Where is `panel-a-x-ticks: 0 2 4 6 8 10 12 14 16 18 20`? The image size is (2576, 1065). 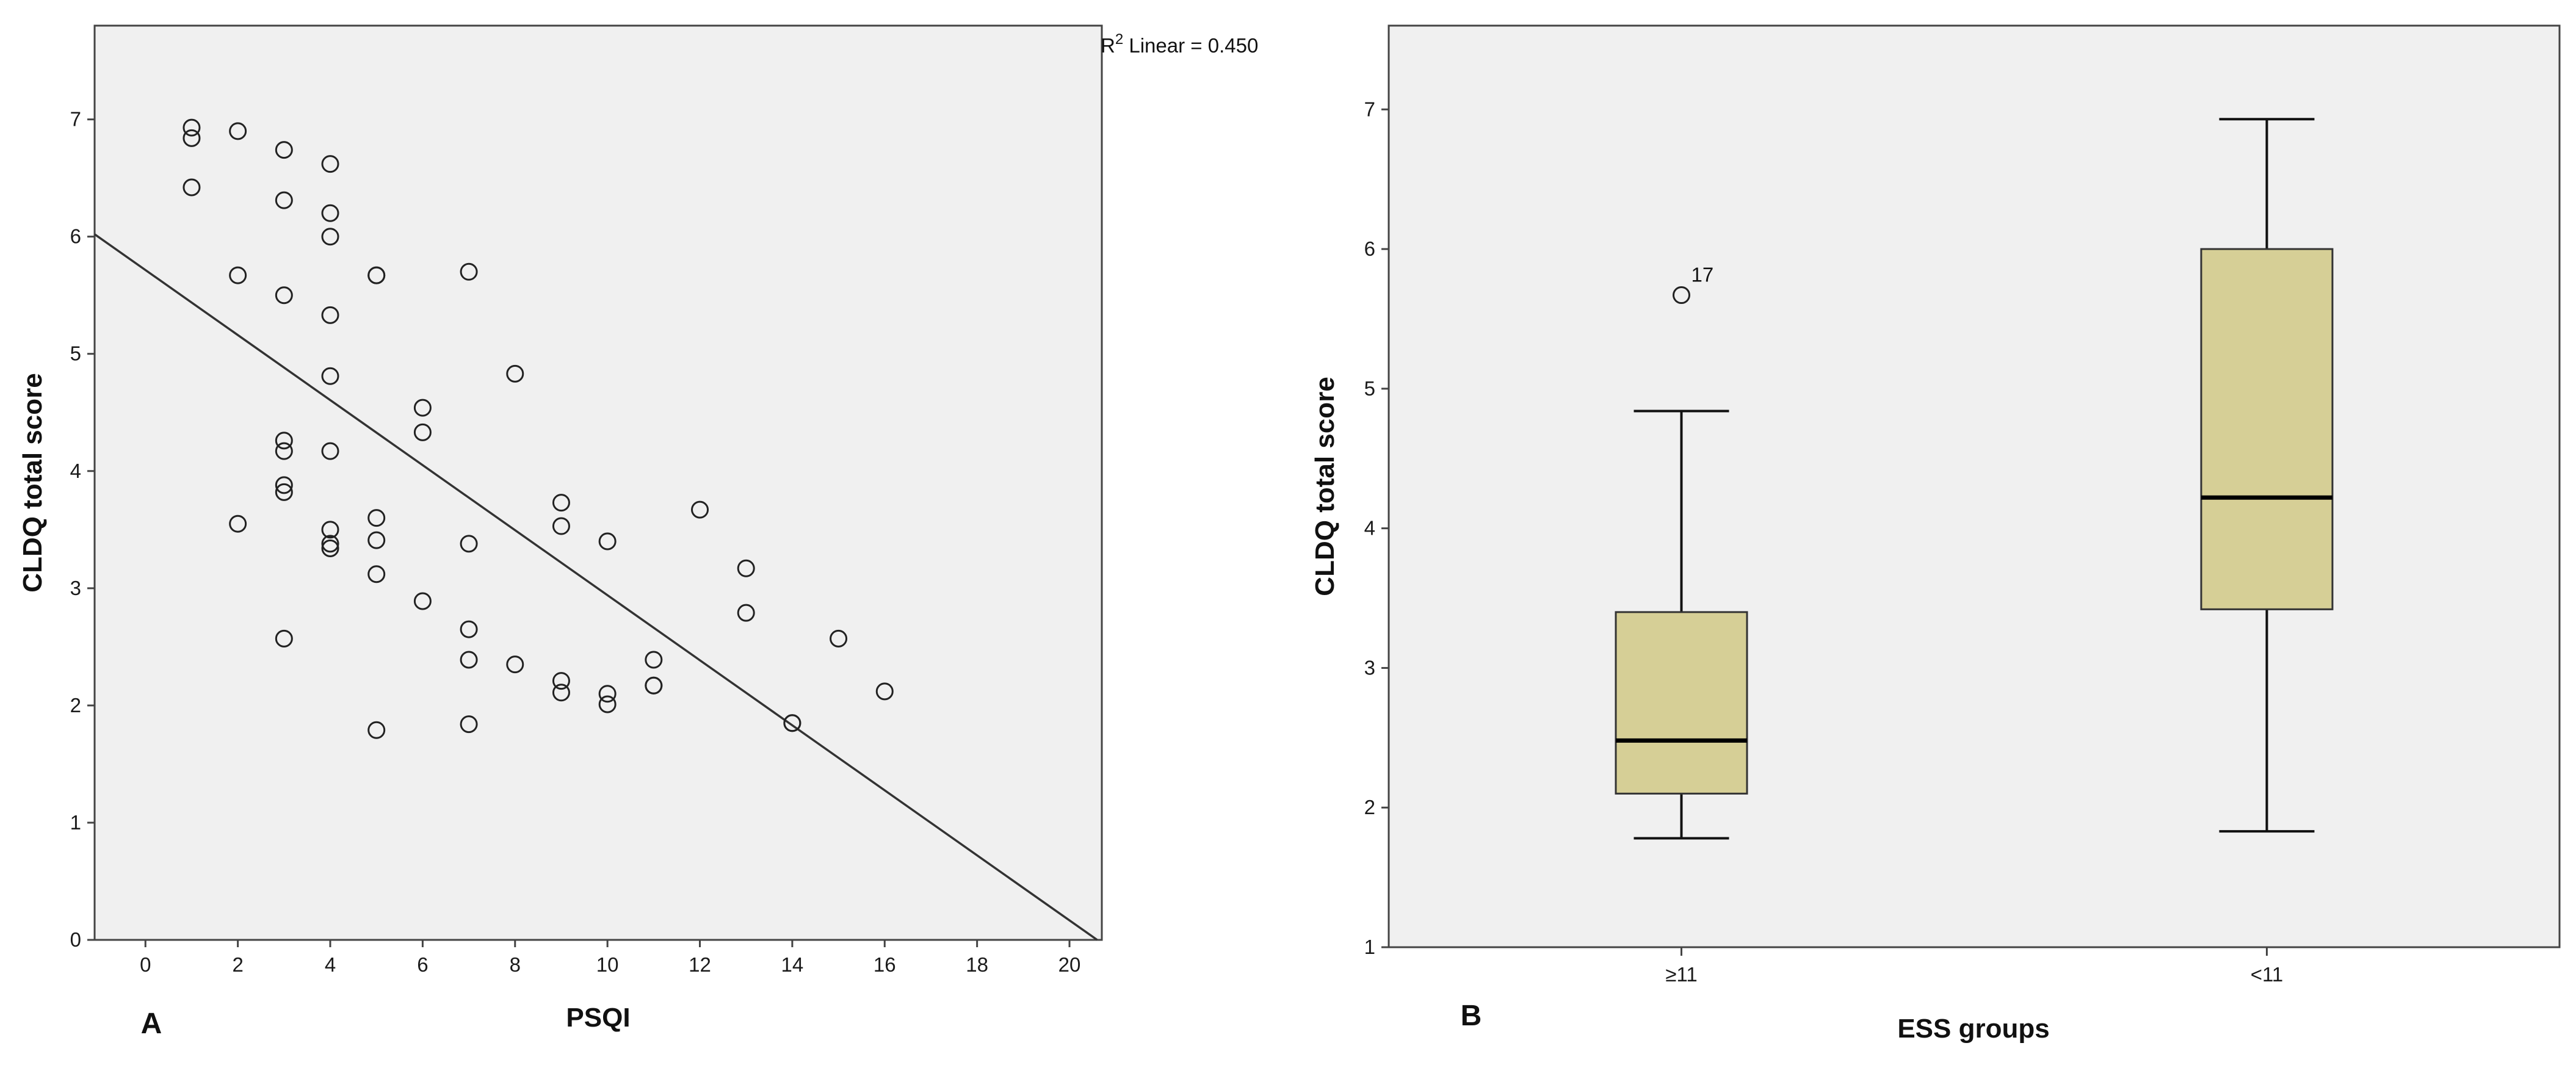
panel-a-x-ticks: 0 2 4 6 8 10 12 14 16 18 20 is located at coordinates (610, 958).